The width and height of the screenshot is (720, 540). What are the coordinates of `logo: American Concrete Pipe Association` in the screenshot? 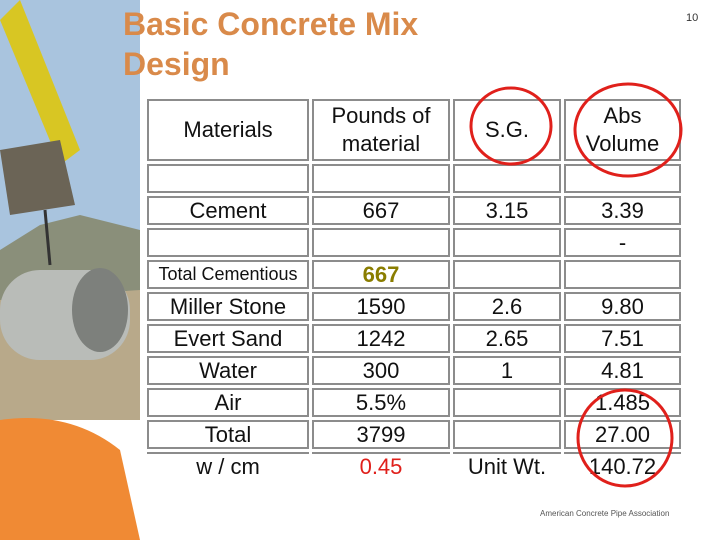 It's located at (605, 513).